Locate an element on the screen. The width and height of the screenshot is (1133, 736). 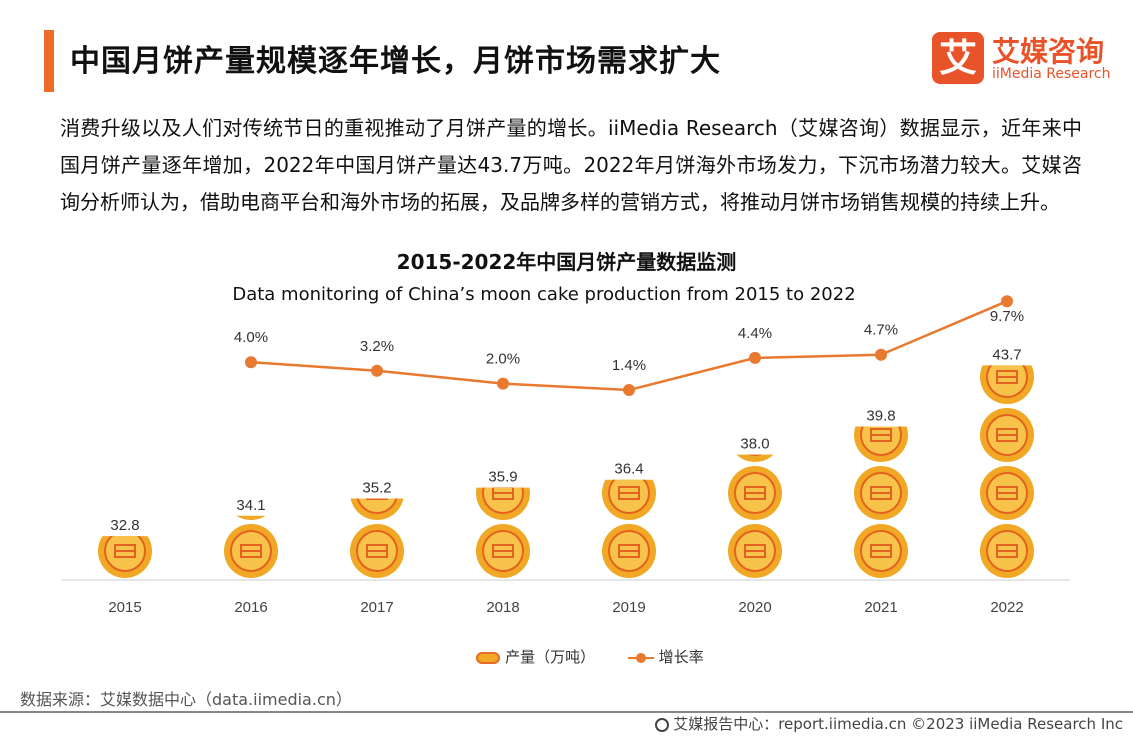
x-tick-label: 2019 is located at coordinates (628, 607).